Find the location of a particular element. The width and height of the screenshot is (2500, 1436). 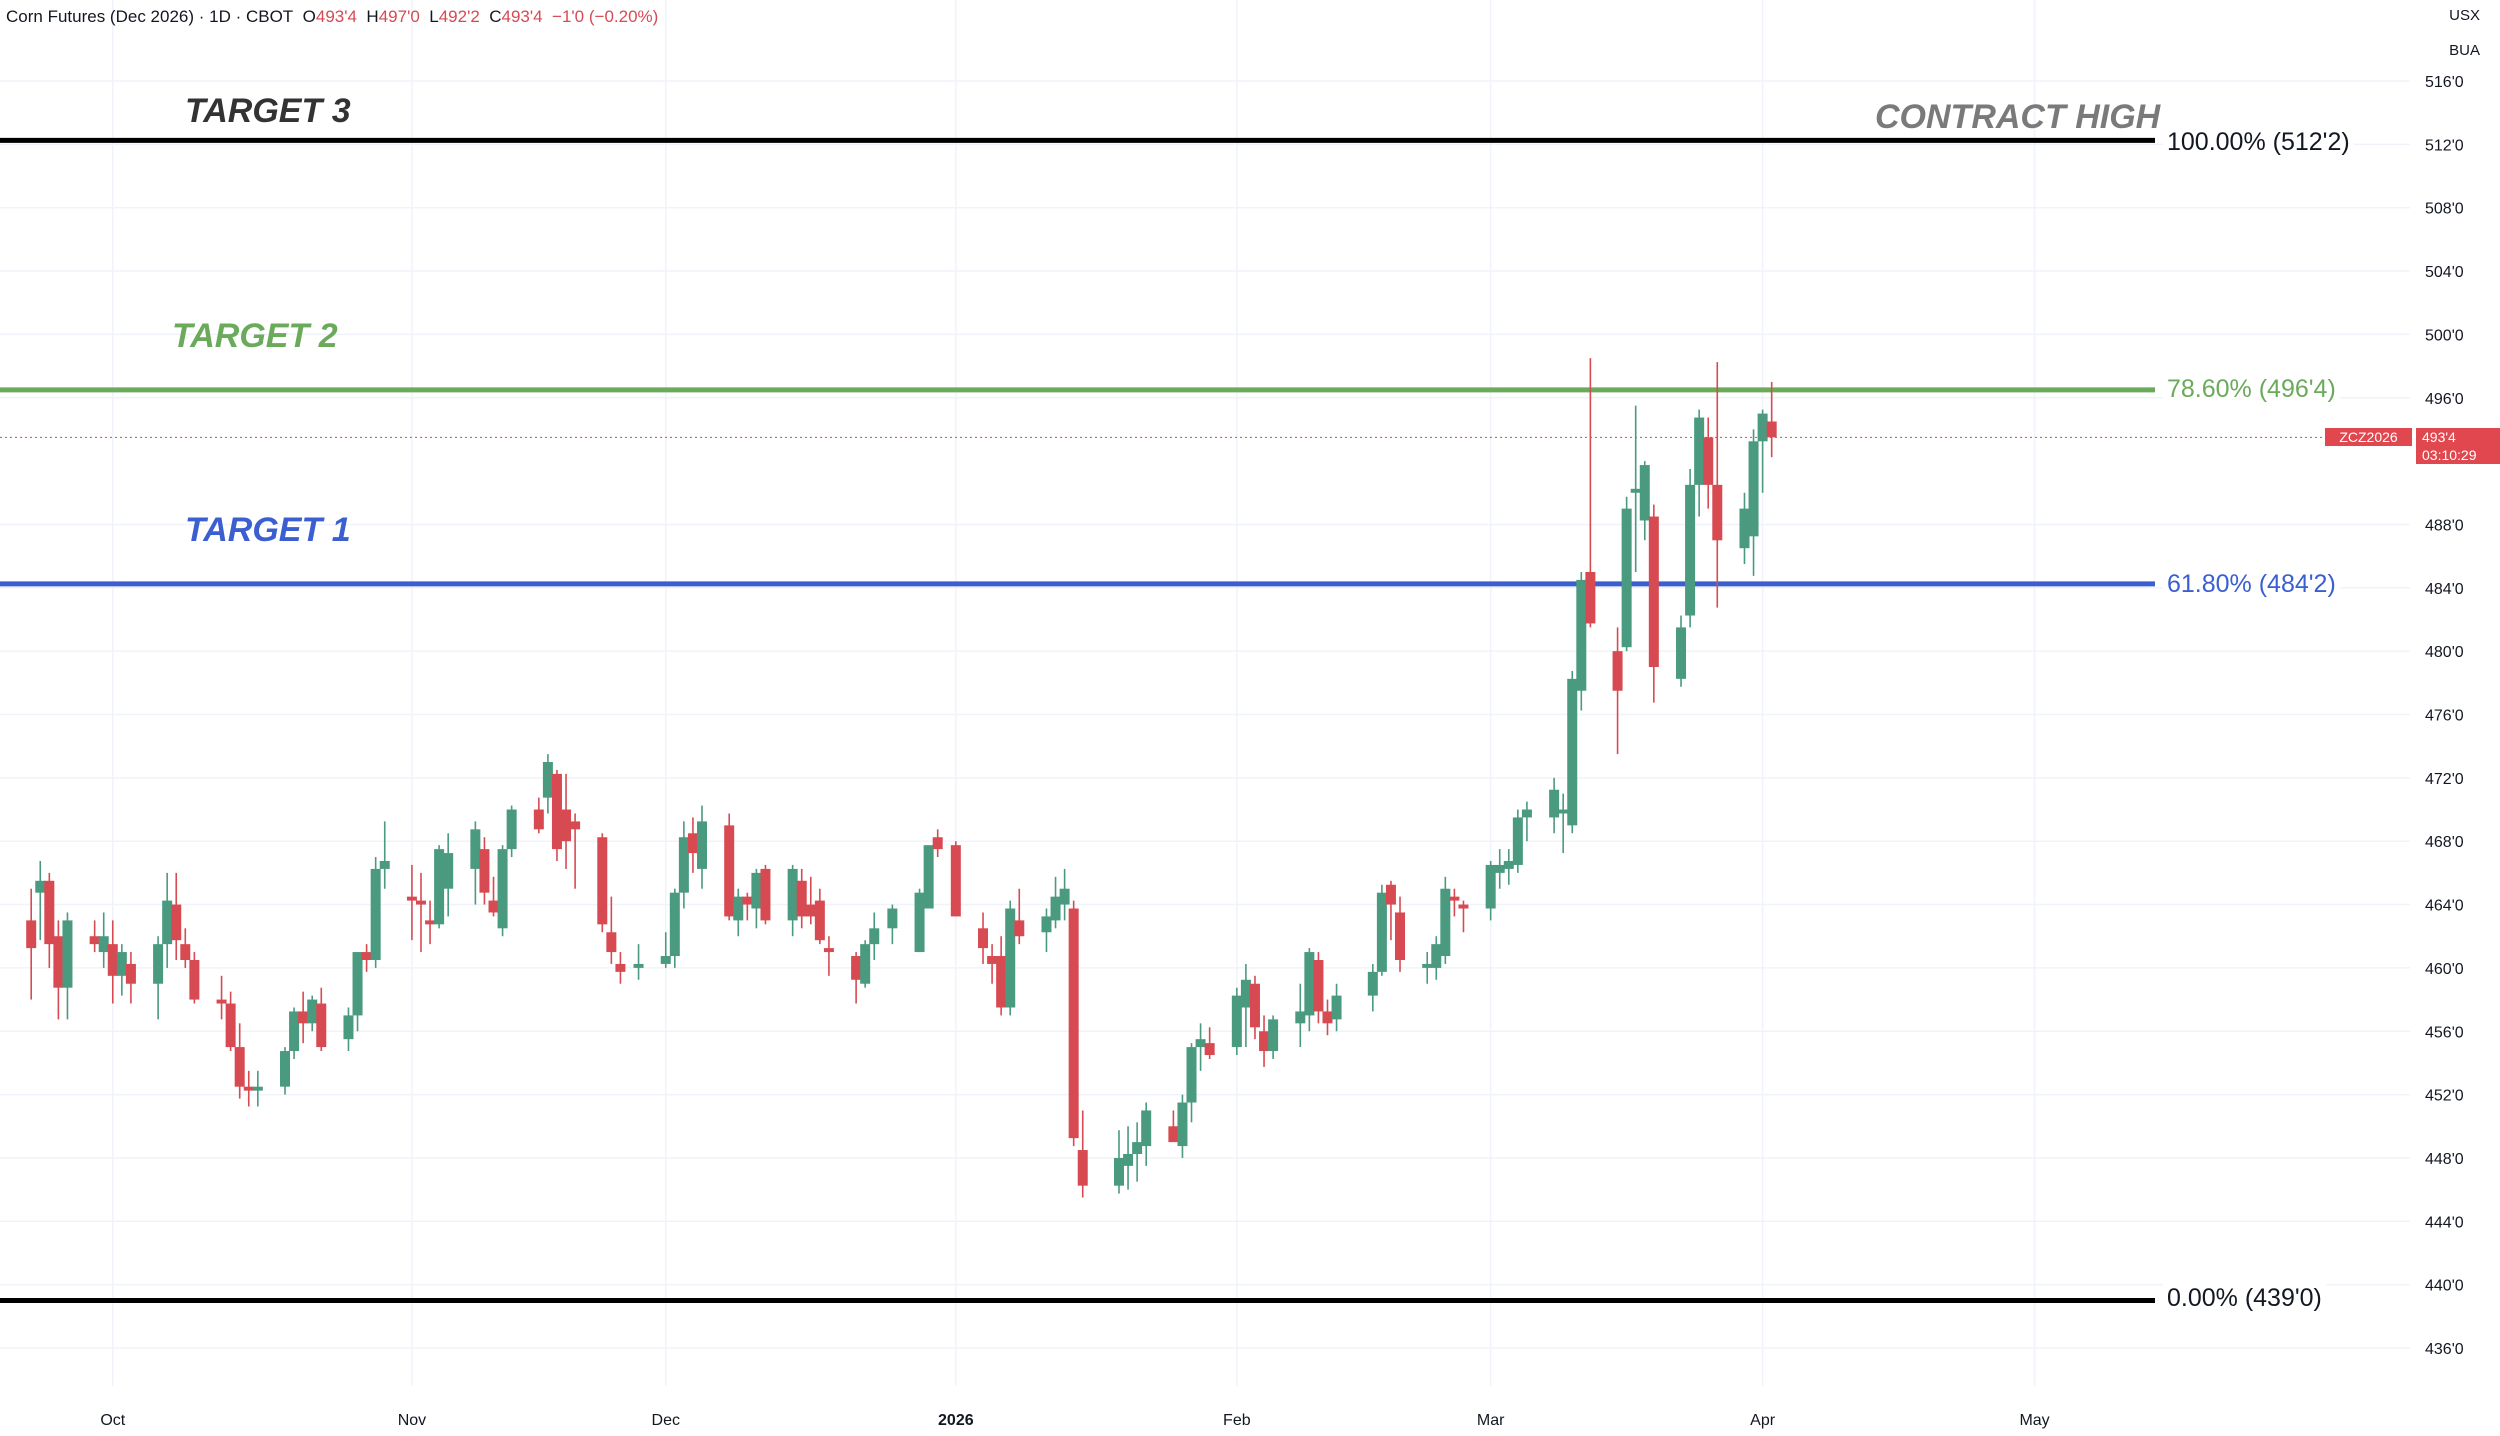

currency-label: USX is located at coordinates (2464, 15).